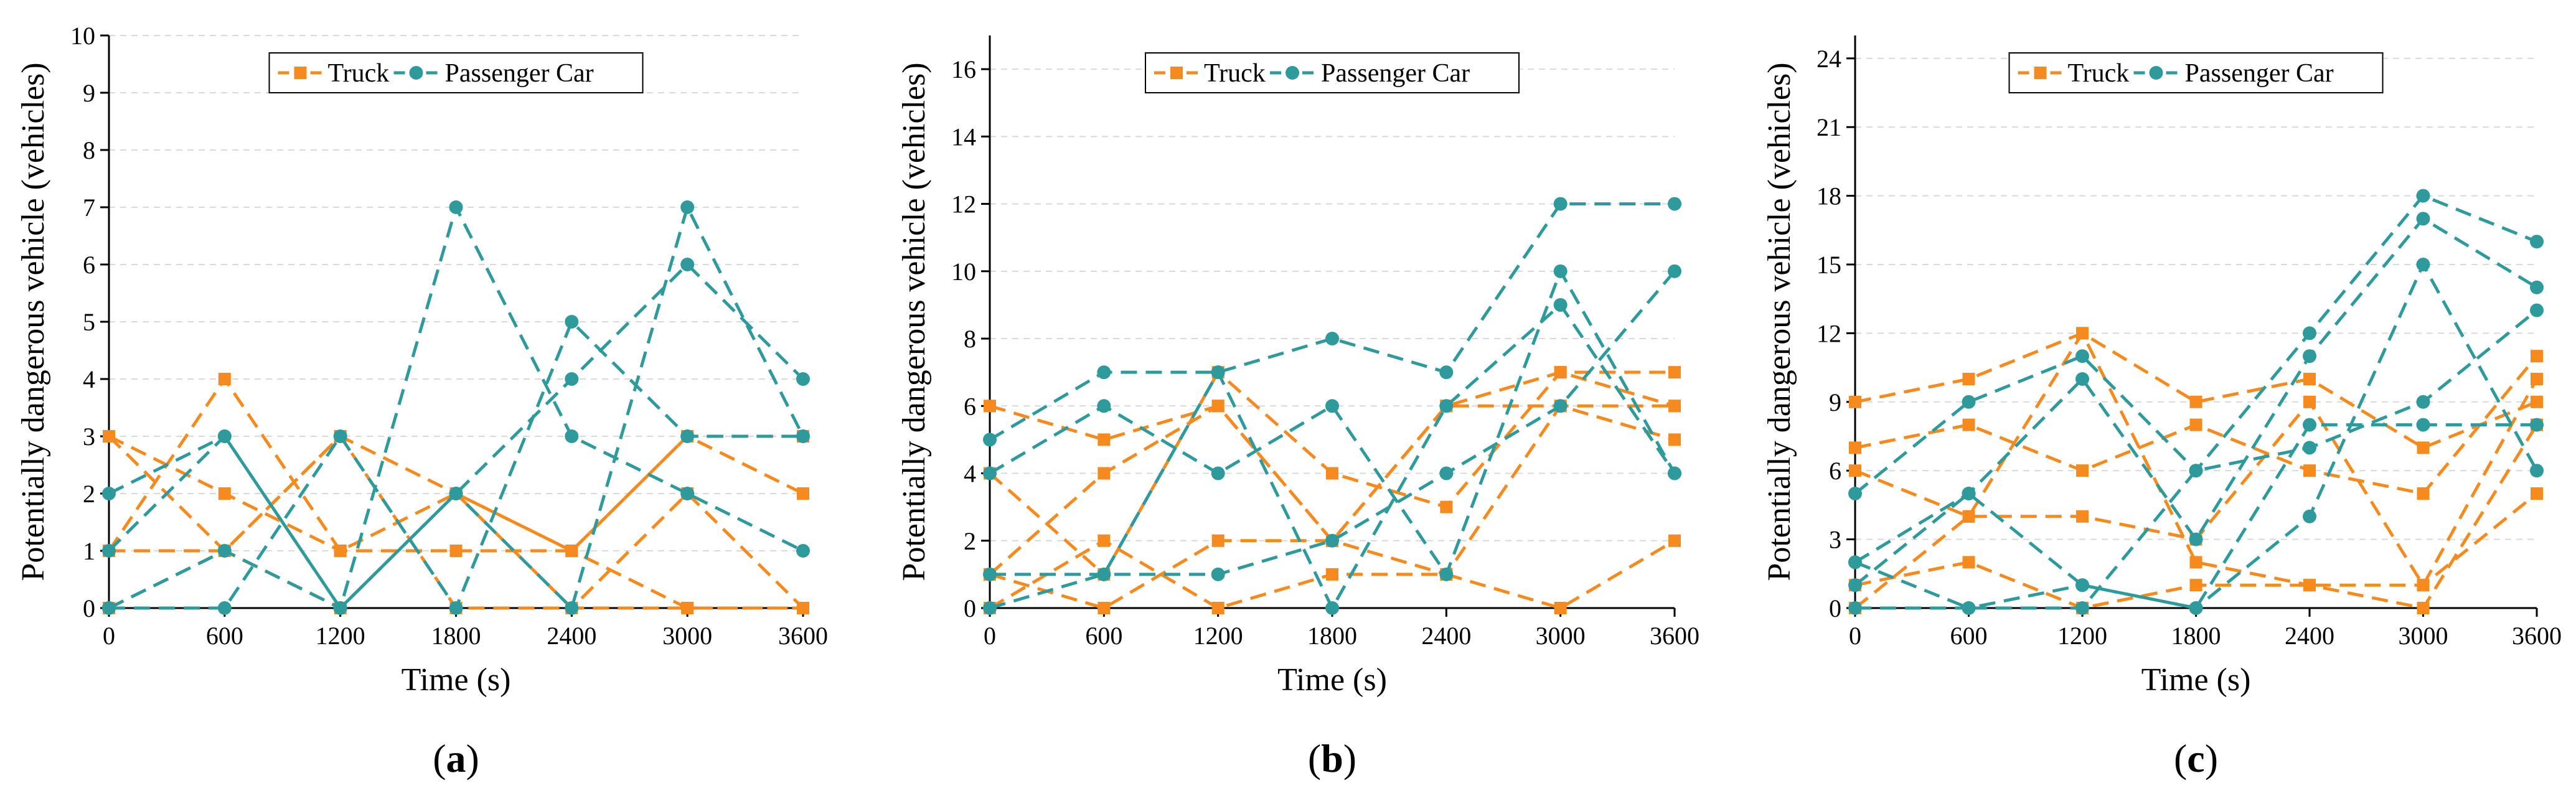 The width and height of the screenshot is (2576, 796). I want to click on y-tick-label: 8, so click(970, 339).